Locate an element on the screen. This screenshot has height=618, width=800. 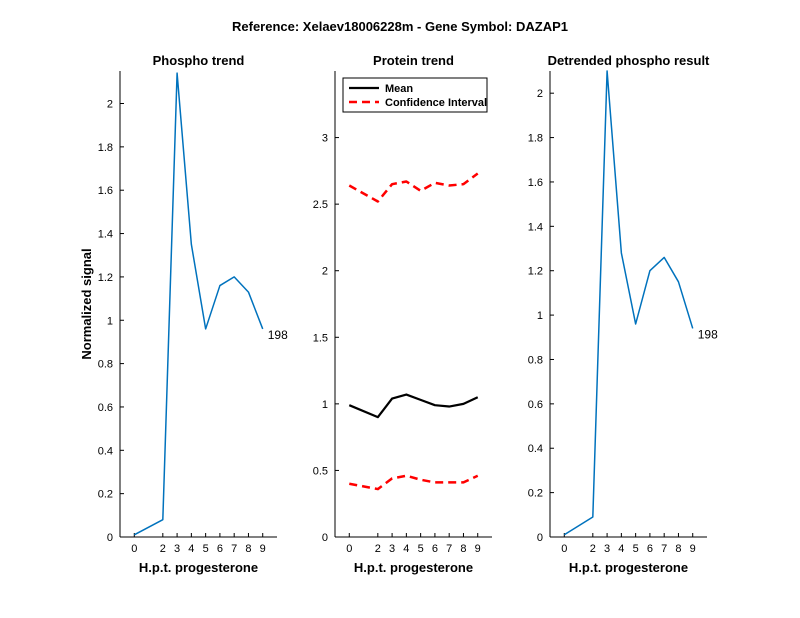
y-tick-label: 2.5 is located at coordinates (320, 205).